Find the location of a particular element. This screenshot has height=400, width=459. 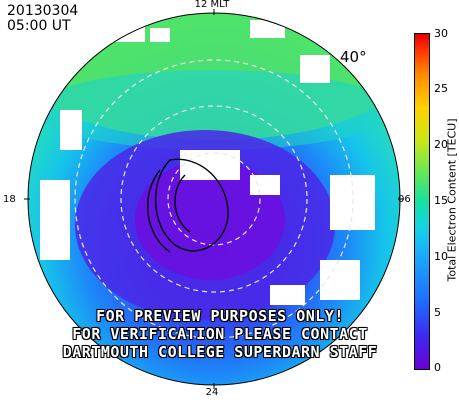

colorbar-tick-10: 10 is located at coordinates (441, 256).